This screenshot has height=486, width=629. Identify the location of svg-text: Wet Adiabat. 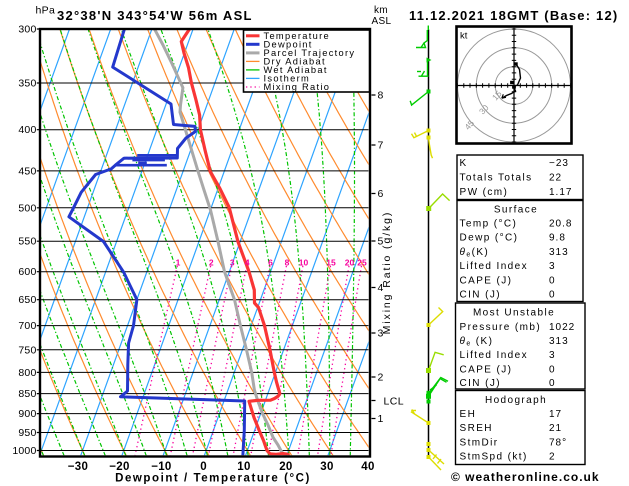
(296, 70).